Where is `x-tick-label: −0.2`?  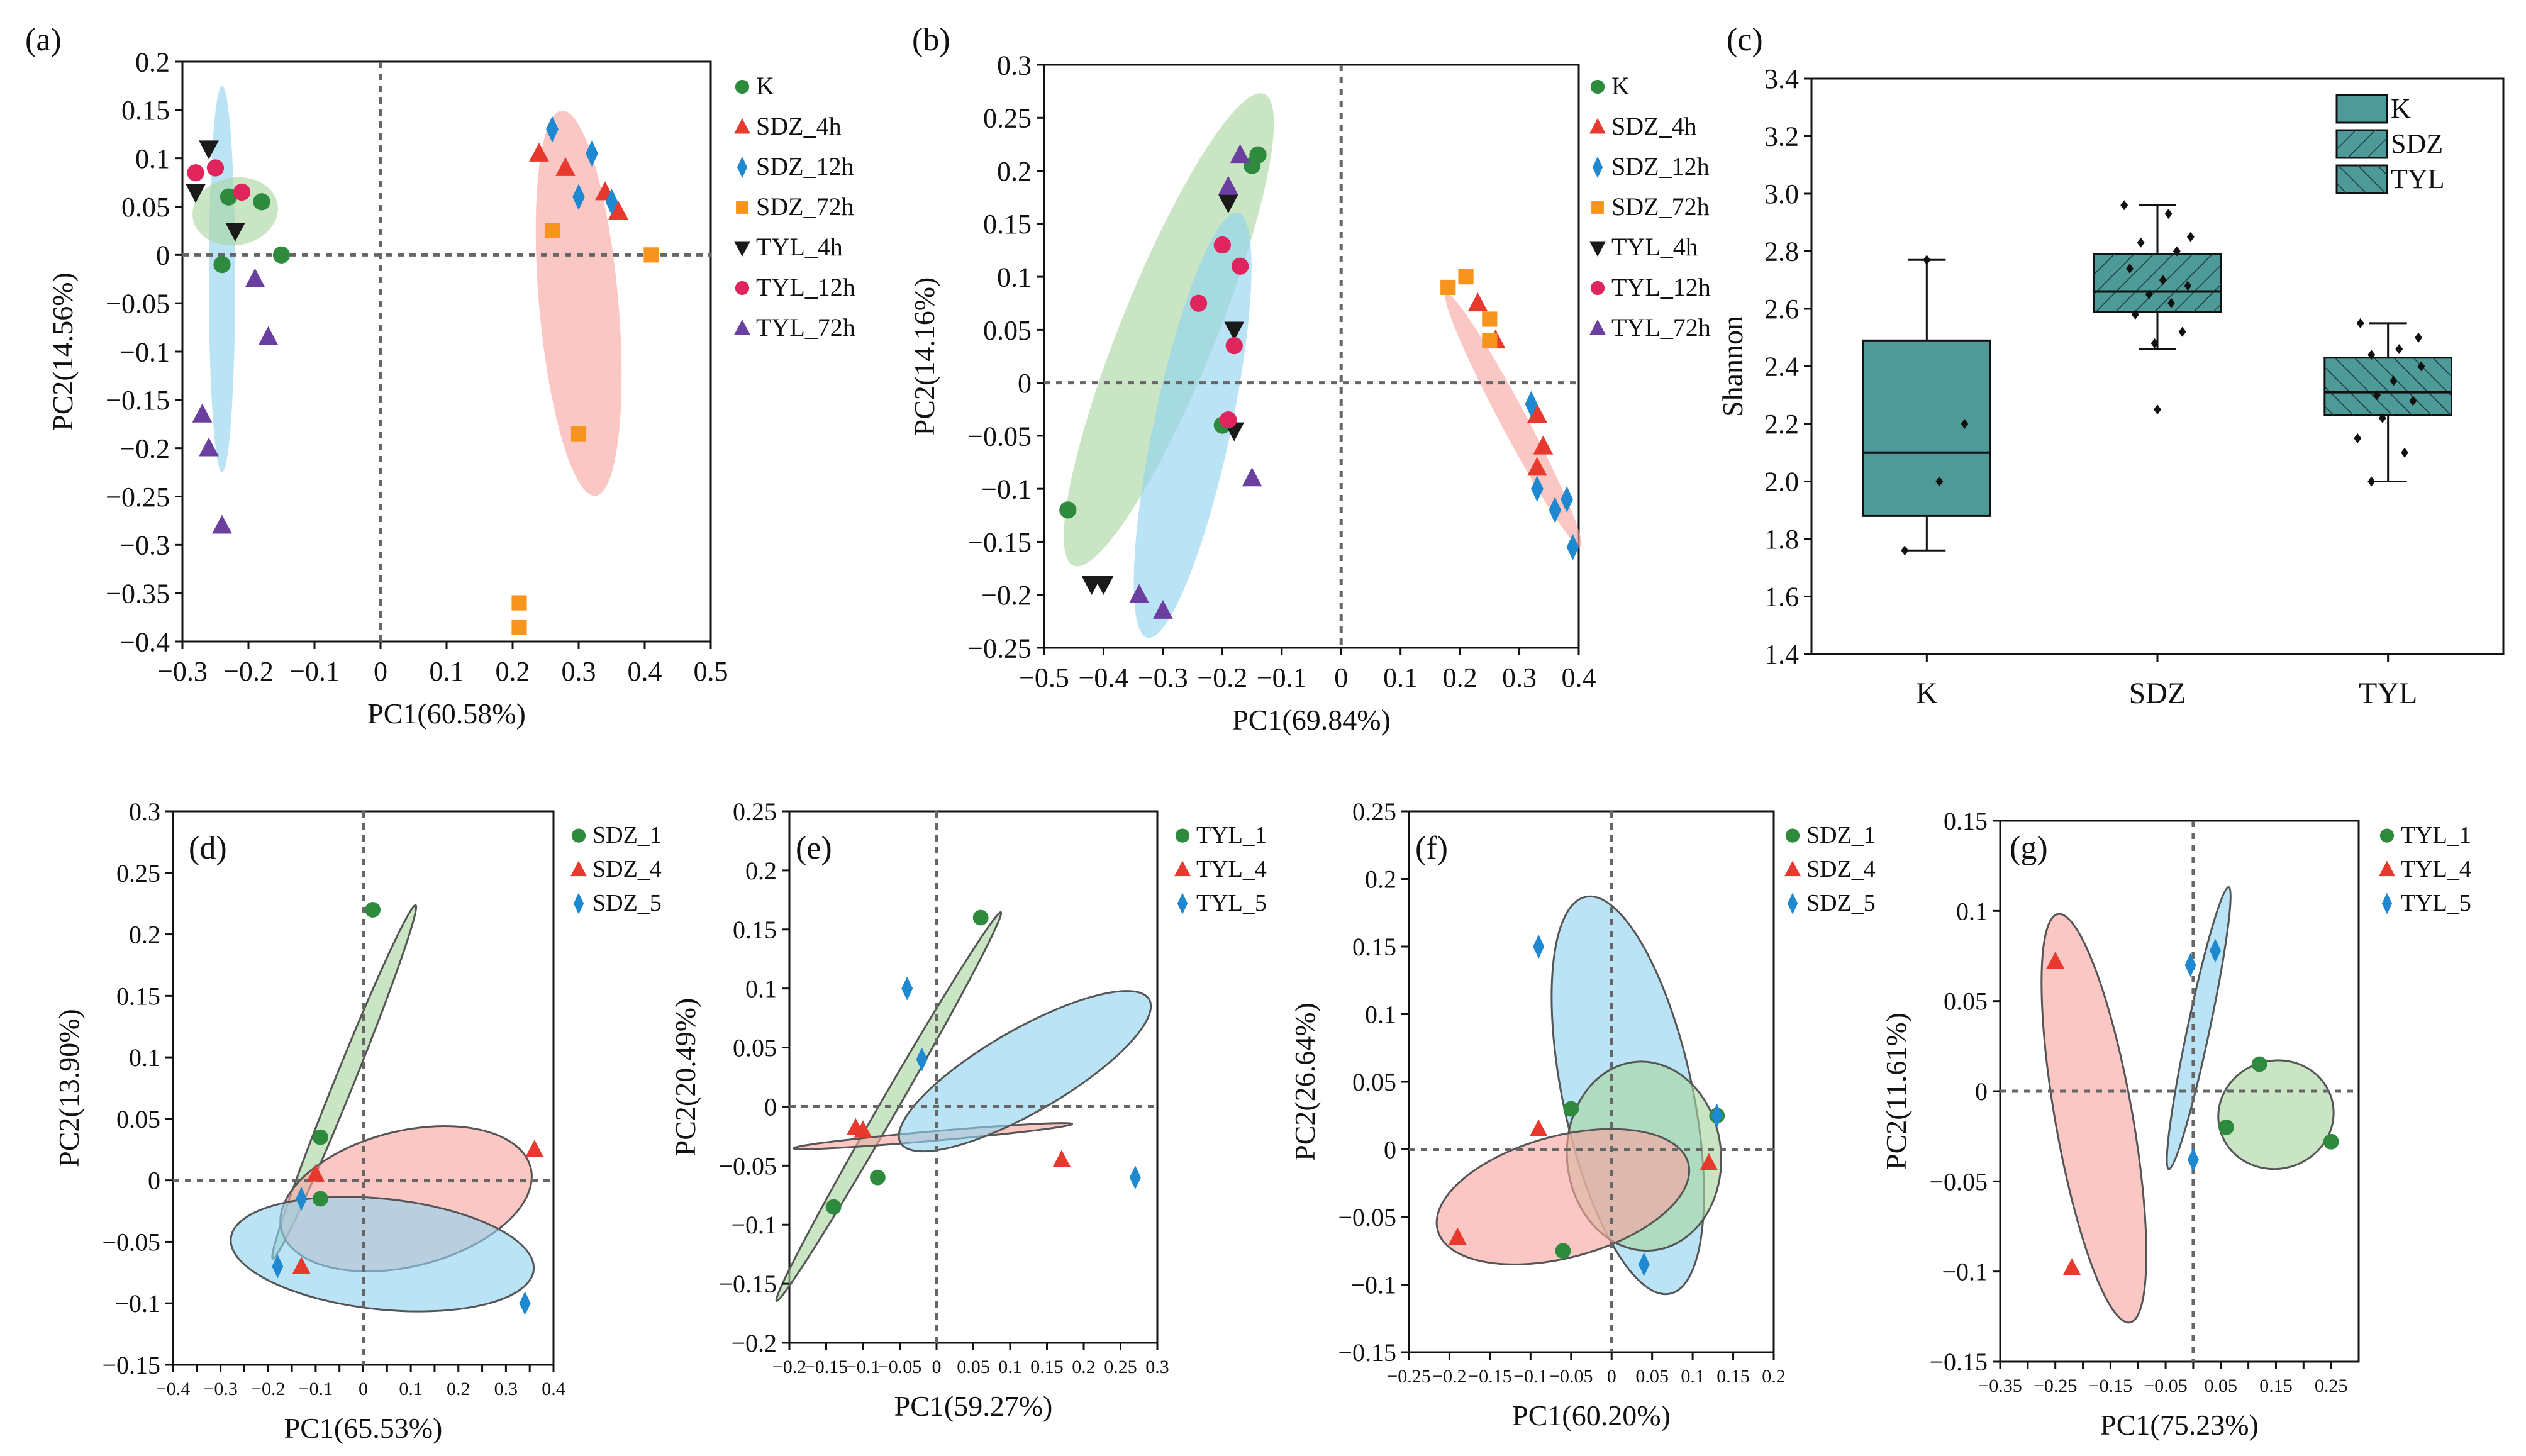
x-tick-label: −0.2 is located at coordinates (248, 671).